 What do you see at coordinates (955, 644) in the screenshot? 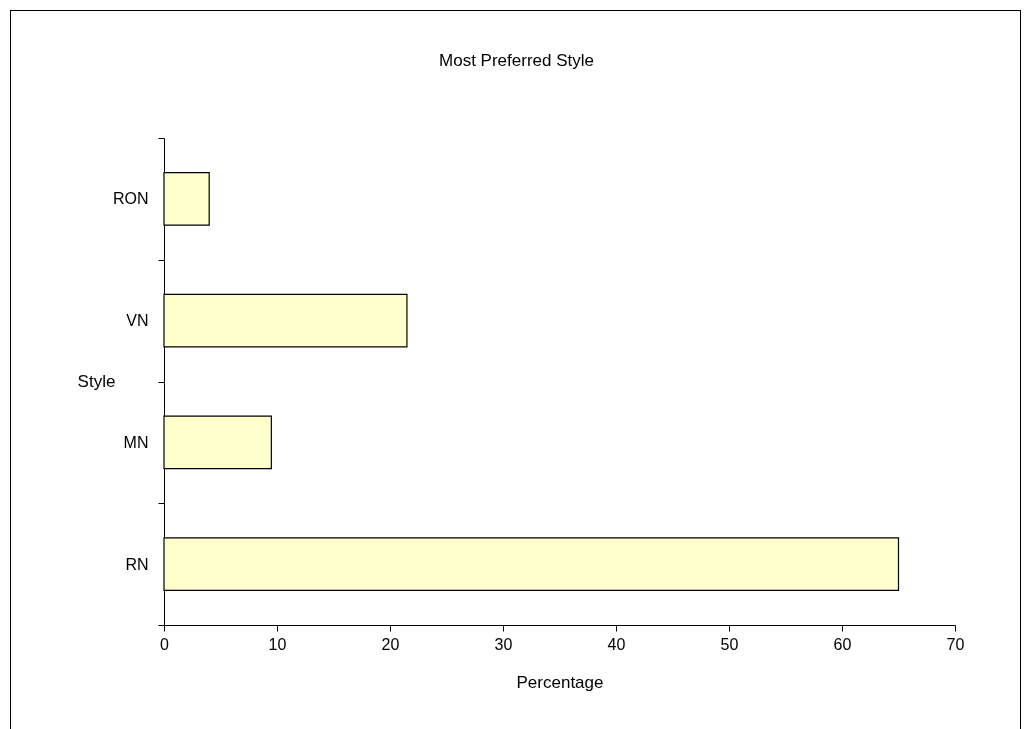
I see `x-tick-label: 70` at bounding box center [955, 644].